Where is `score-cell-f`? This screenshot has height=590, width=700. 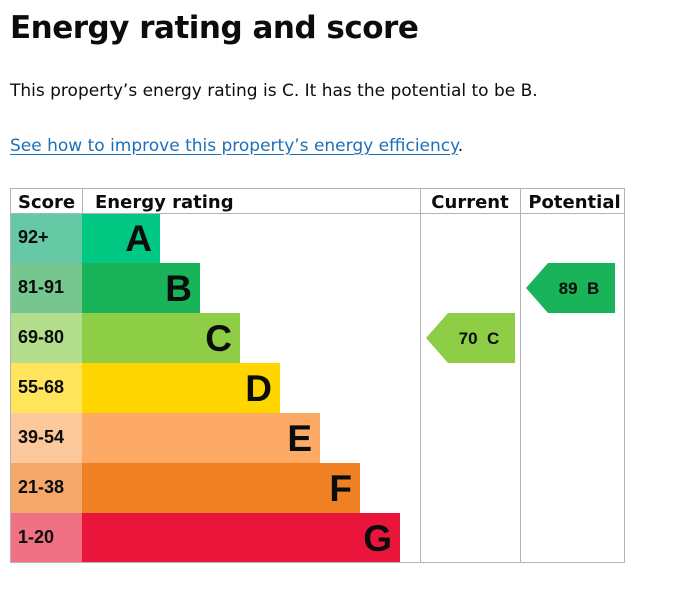 score-cell-f is located at coordinates (46, 488).